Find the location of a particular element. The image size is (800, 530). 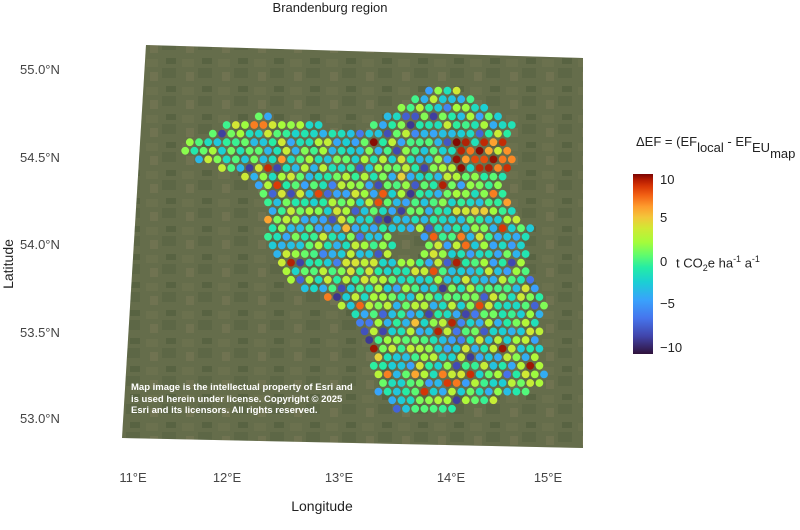

y-tick-label: 53.0°N is located at coordinates (40, 418).